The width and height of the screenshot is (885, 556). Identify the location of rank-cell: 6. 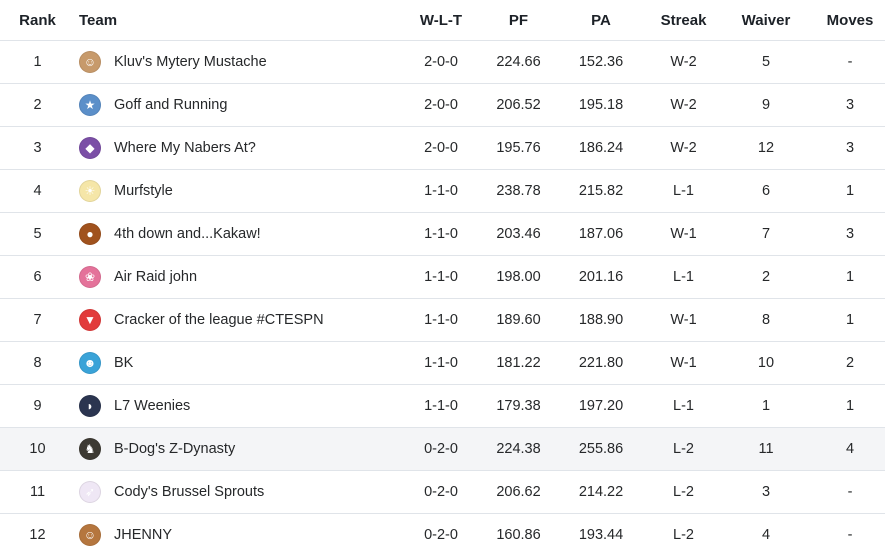
(37, 277).